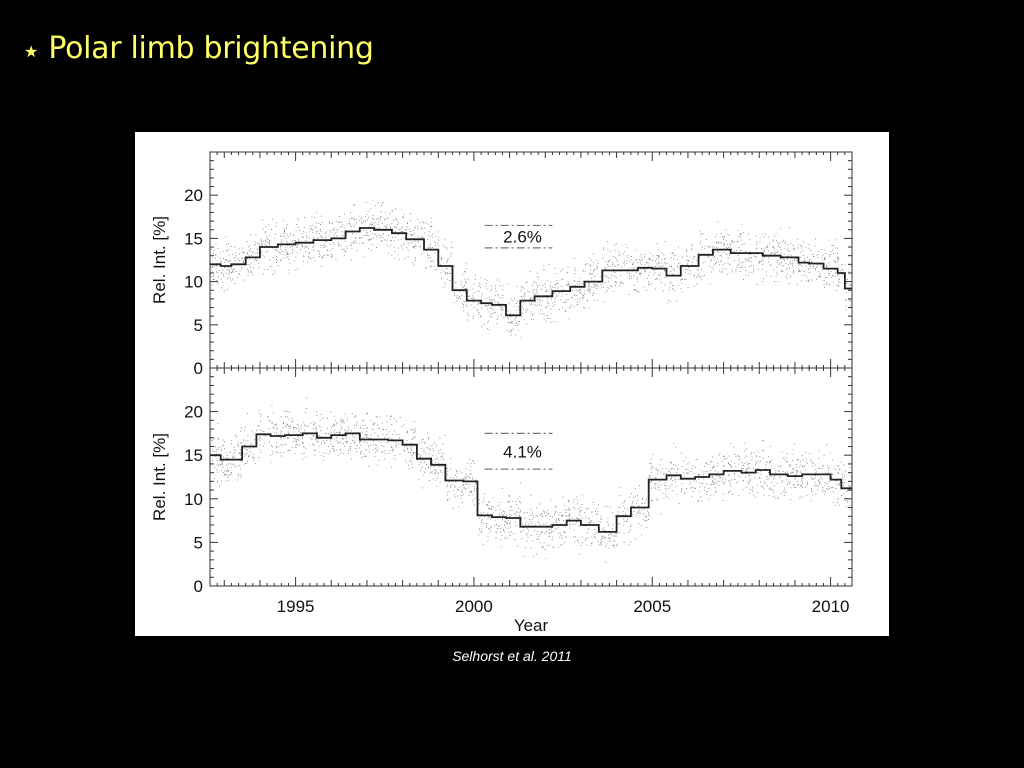 This screenshot has width=1024, height=768. What do you see at coordinates (531, 625) in the screenshot?
I see `x-axis-label: Year` at bounding box center [531, 625].